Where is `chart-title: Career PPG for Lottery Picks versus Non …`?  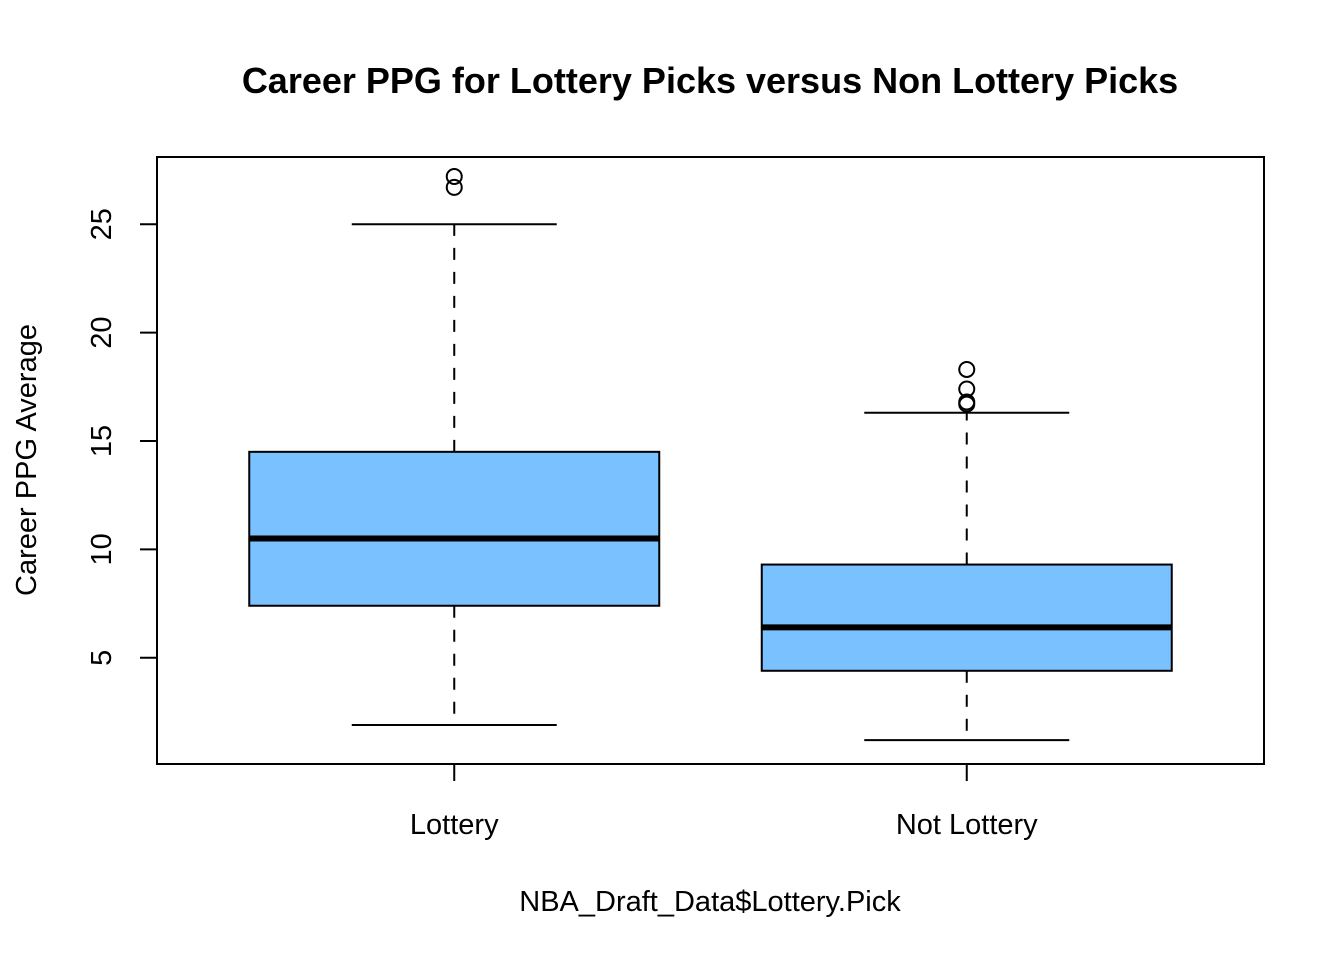 chart-title: Career PPG for Lottery Picks versus Non … is located at coordinates (710, 80).